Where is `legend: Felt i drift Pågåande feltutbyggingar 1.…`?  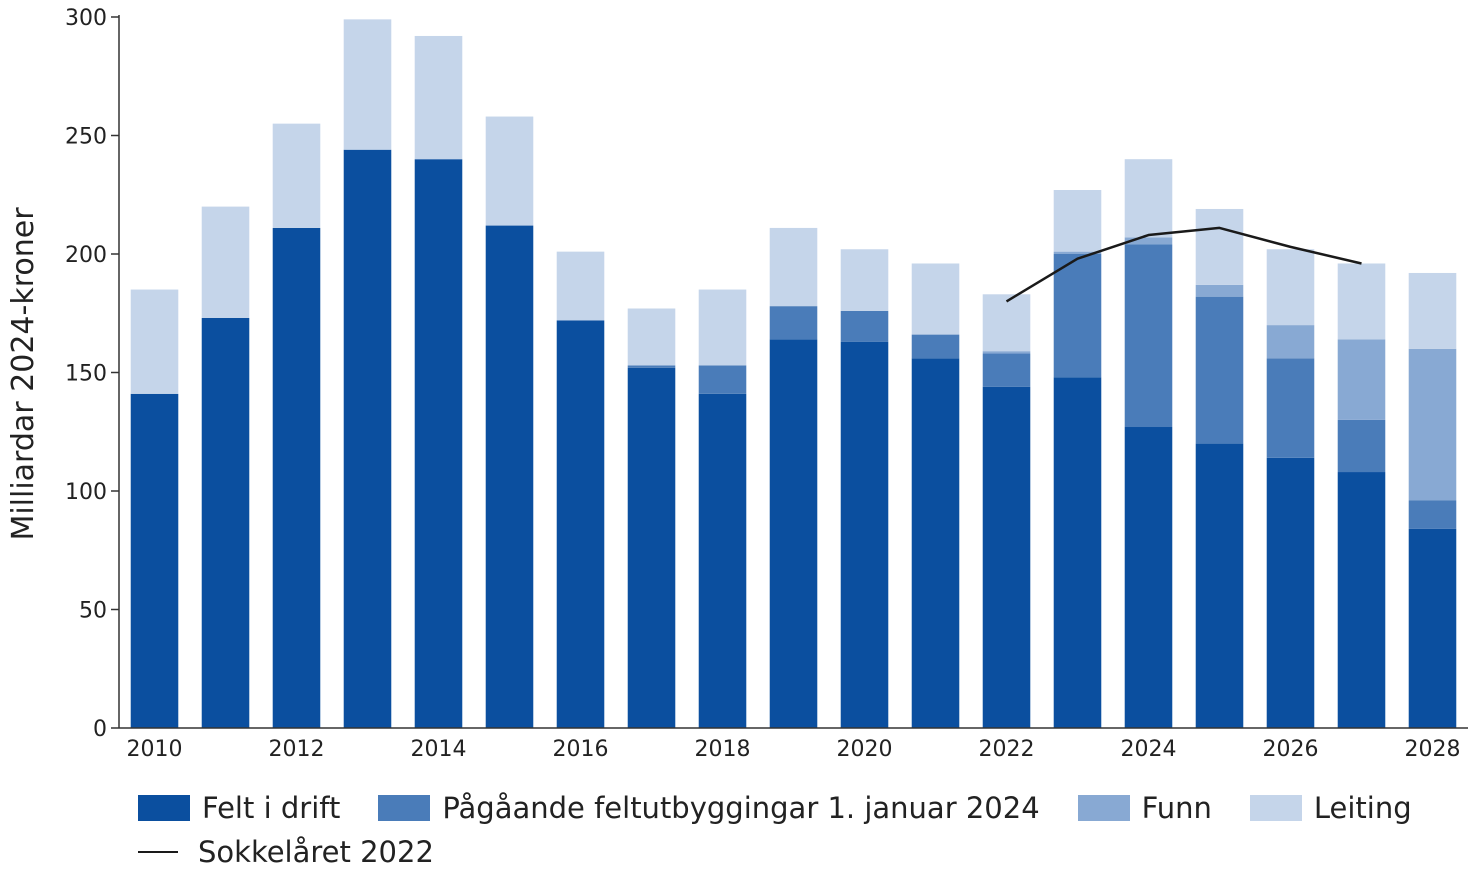 legend: Felt i drift Pågåande feltutbyggingar 1.… is located at coordinates (803, 830).